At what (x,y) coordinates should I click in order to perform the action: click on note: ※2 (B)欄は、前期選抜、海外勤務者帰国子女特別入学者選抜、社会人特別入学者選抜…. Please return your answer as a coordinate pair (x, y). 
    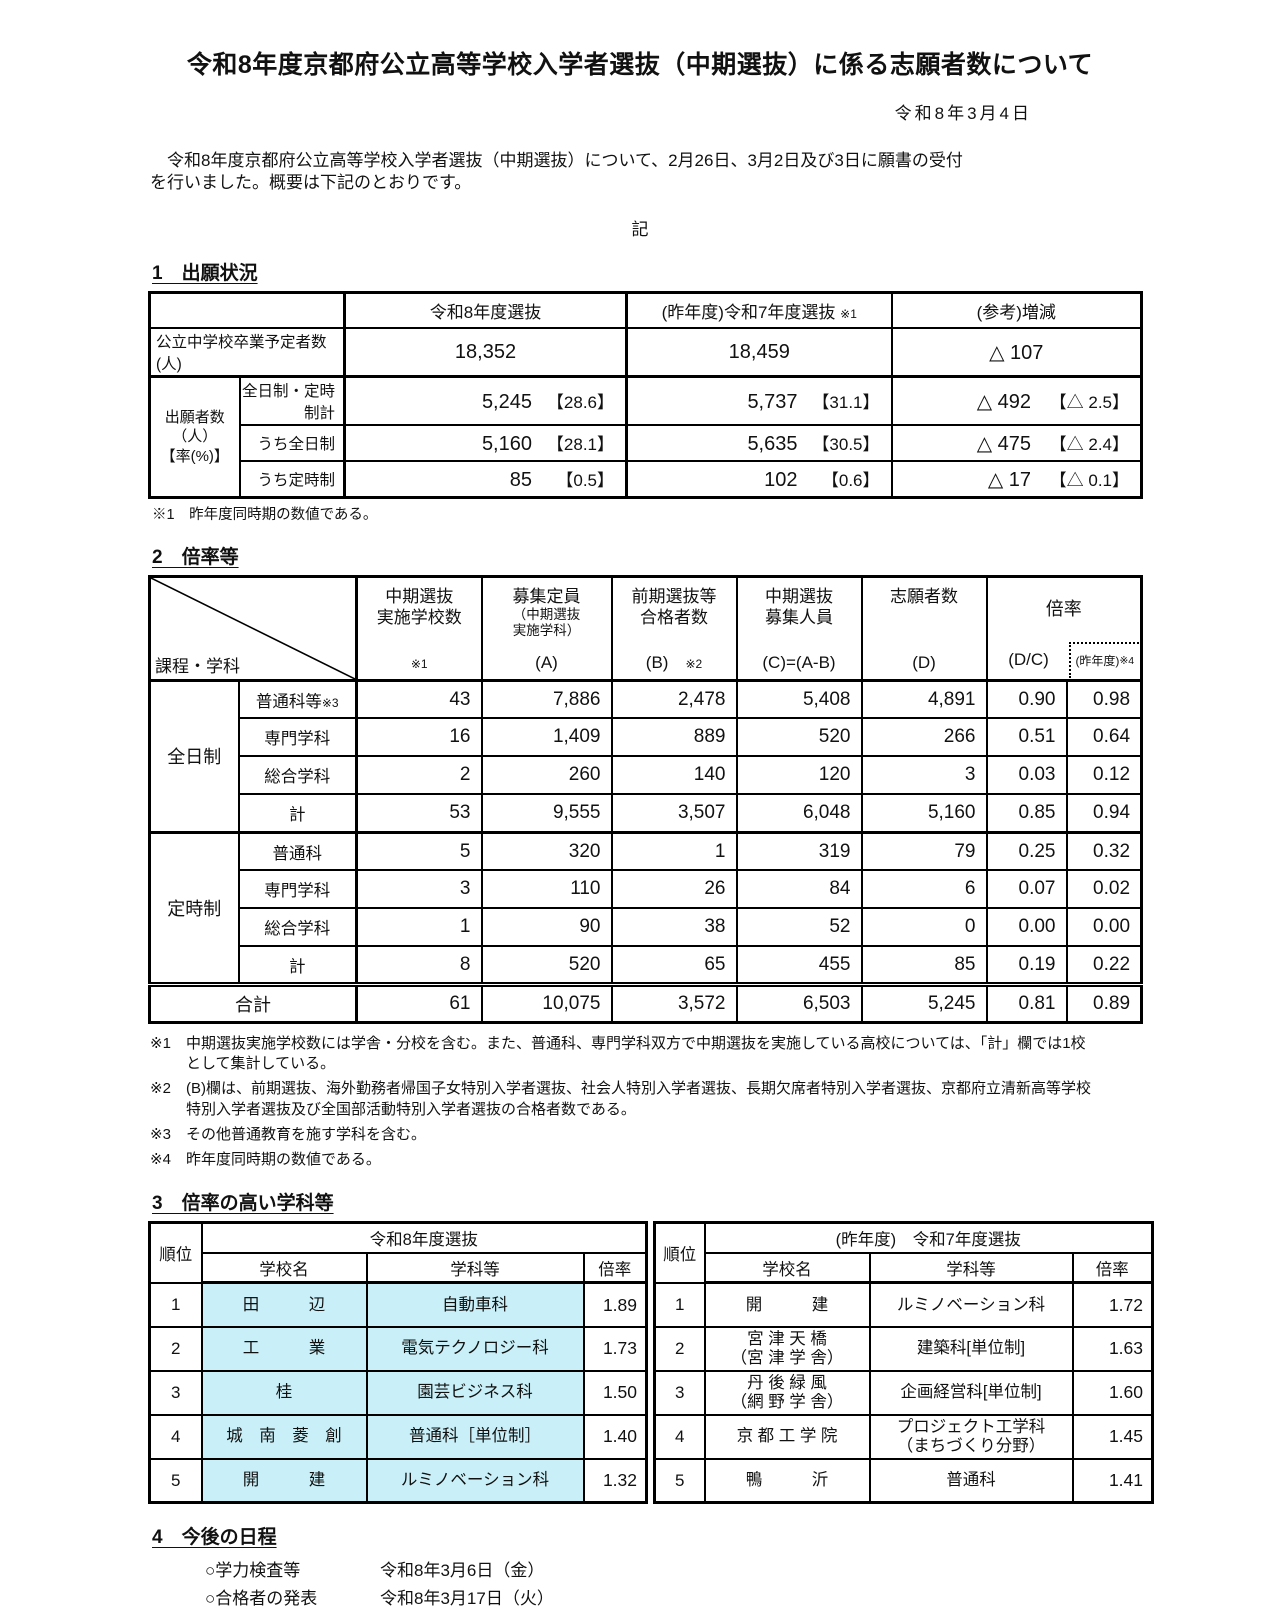
    Looking at the image, I should click on (712, 1099).